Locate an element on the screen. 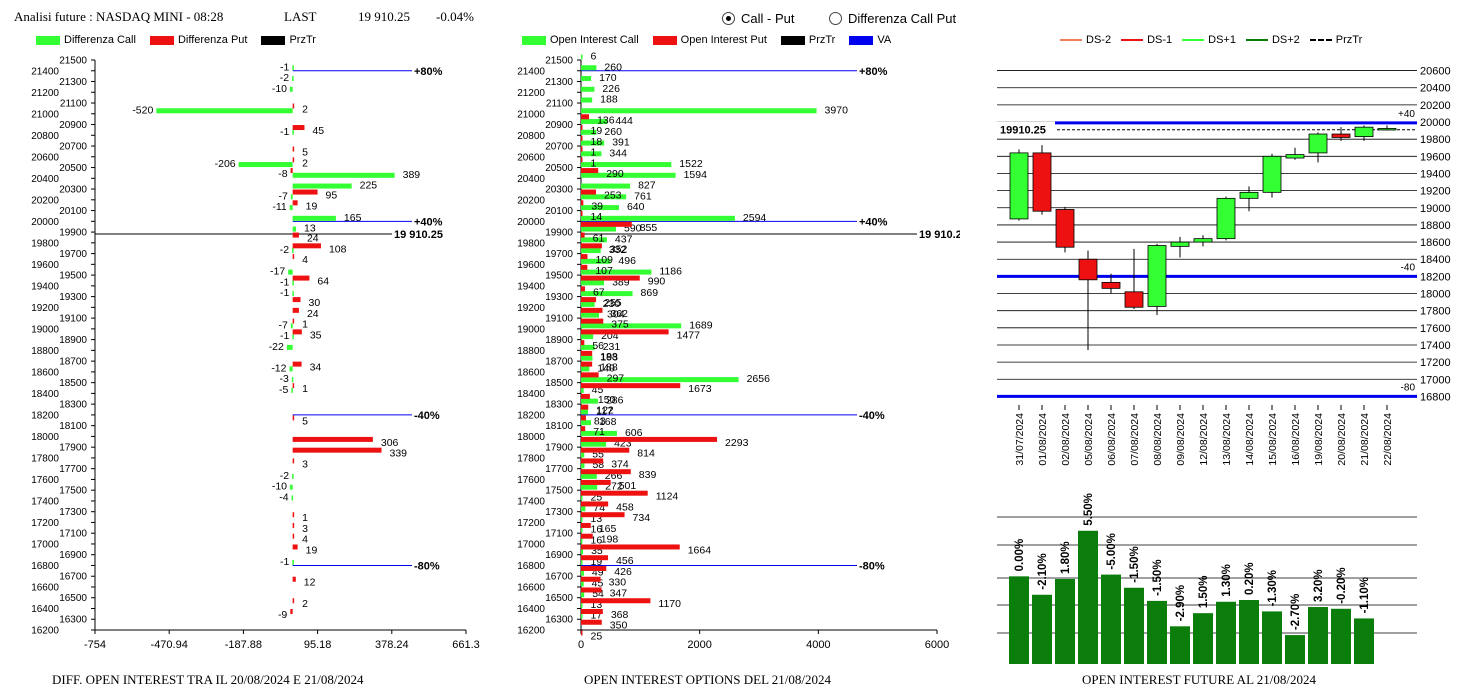 This screenshot has height=694, width=1459. strike-label: 17700 is located at coordinates (73, 469).